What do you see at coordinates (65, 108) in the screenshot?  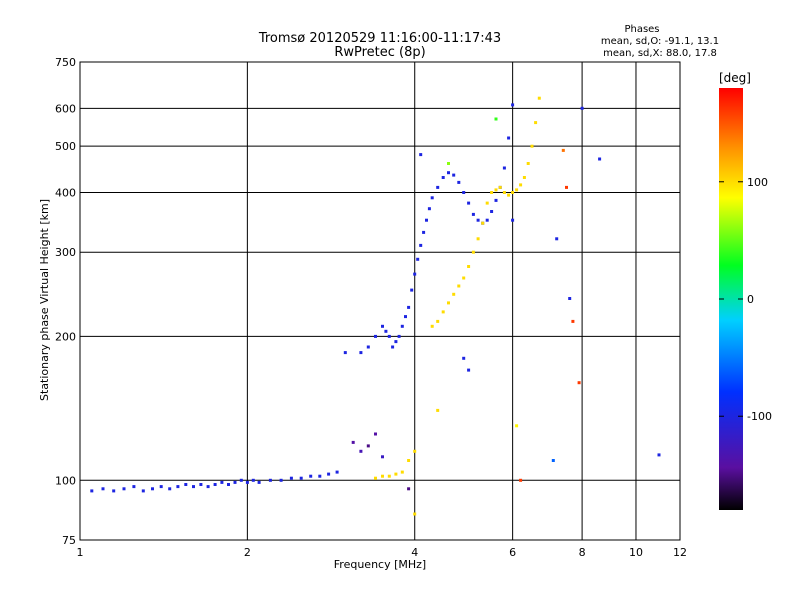 I see `y-tick-label: 600` at bounding box center [65, 108].